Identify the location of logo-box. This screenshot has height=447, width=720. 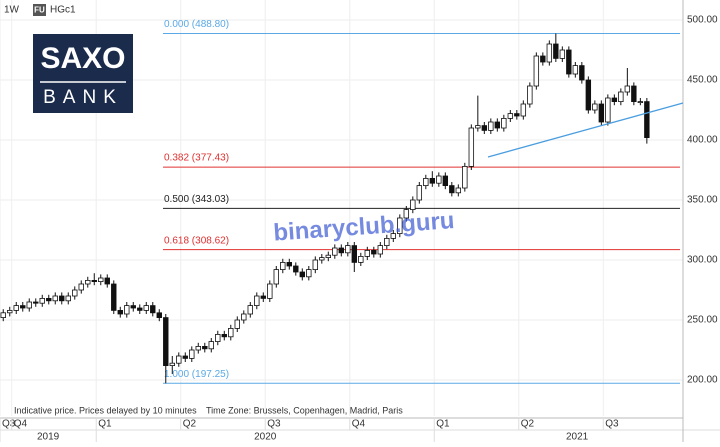
(83, 73).